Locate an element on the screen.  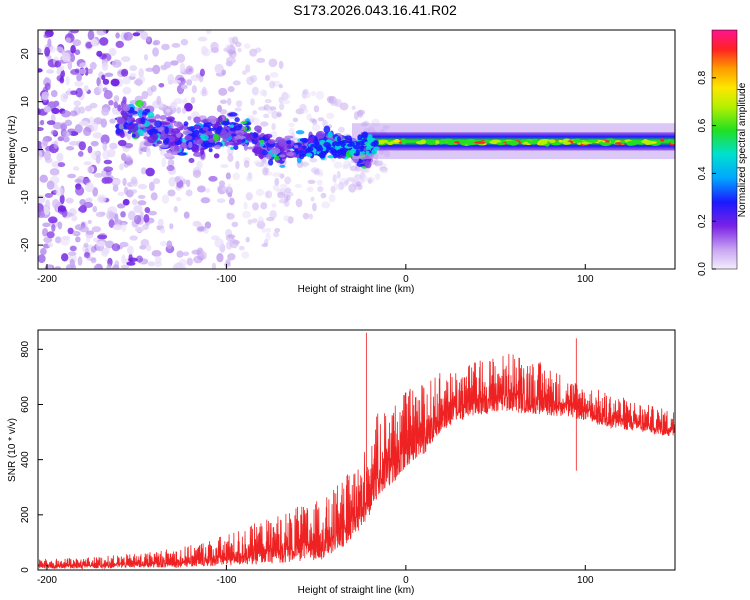
snr-x-tick-label: -200 is located at coordinates (47, 580).